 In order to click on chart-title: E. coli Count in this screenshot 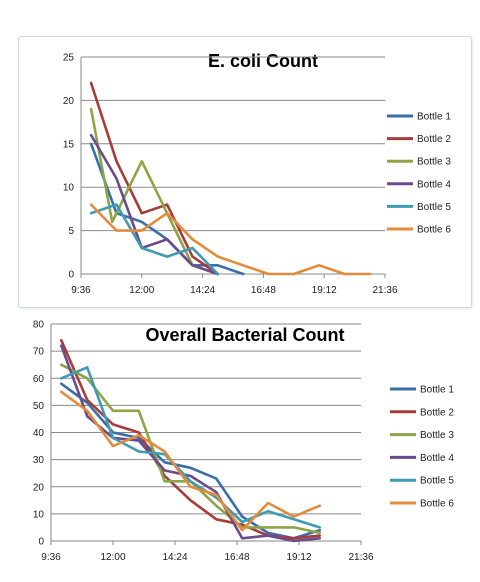, I will do `click(263, 61)`.